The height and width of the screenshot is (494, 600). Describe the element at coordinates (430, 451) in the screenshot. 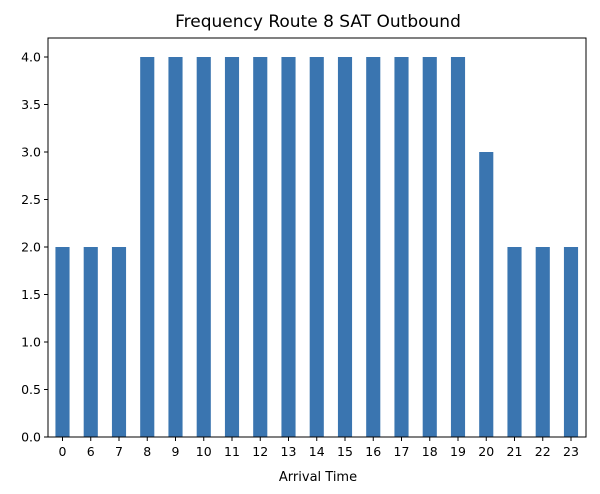

I see `x-tick-label: 18` at that location.